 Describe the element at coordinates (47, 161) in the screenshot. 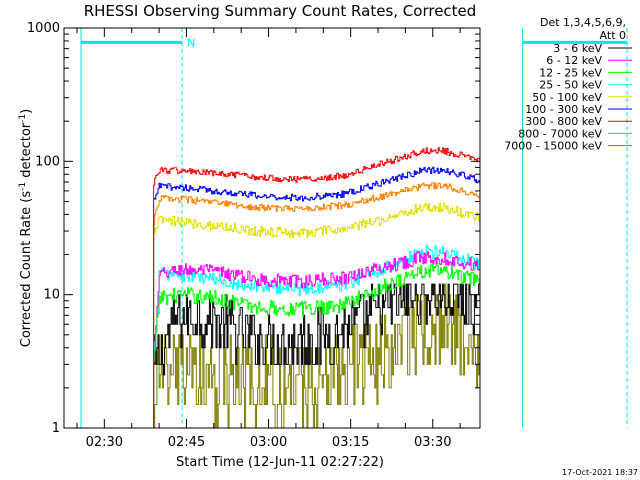

I see `y-tick-label: 100` at that location.